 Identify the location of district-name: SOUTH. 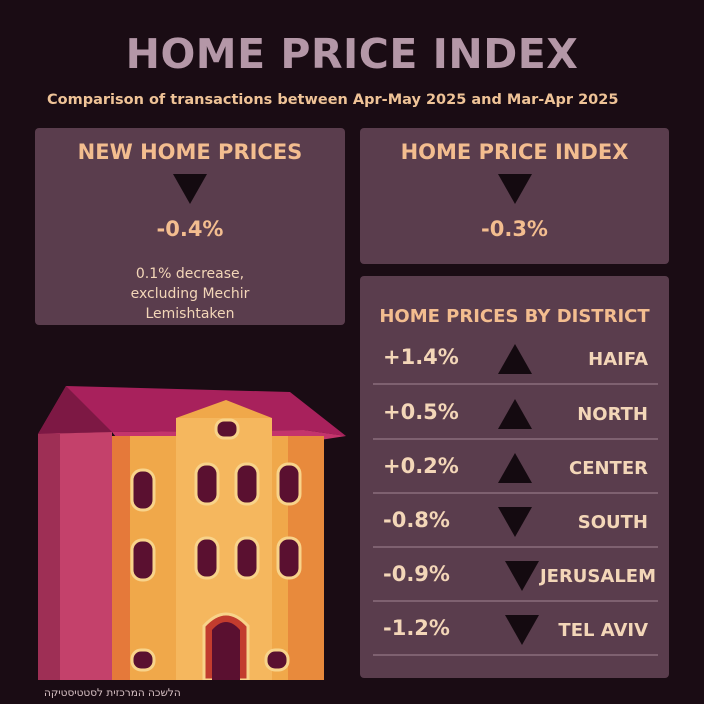
(612, 522).